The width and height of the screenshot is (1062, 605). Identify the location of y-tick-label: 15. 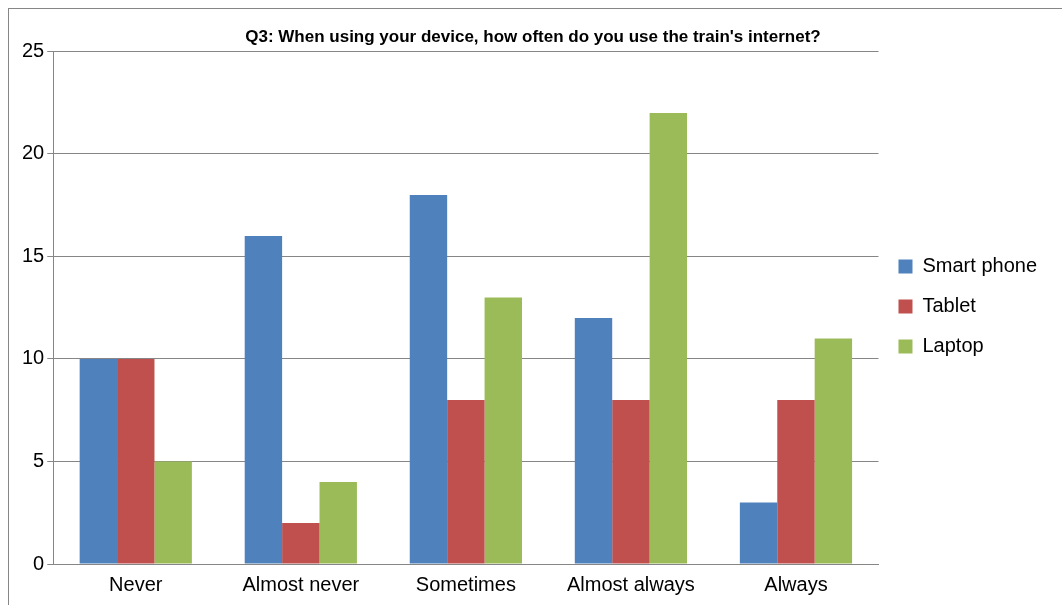
(33, 254).